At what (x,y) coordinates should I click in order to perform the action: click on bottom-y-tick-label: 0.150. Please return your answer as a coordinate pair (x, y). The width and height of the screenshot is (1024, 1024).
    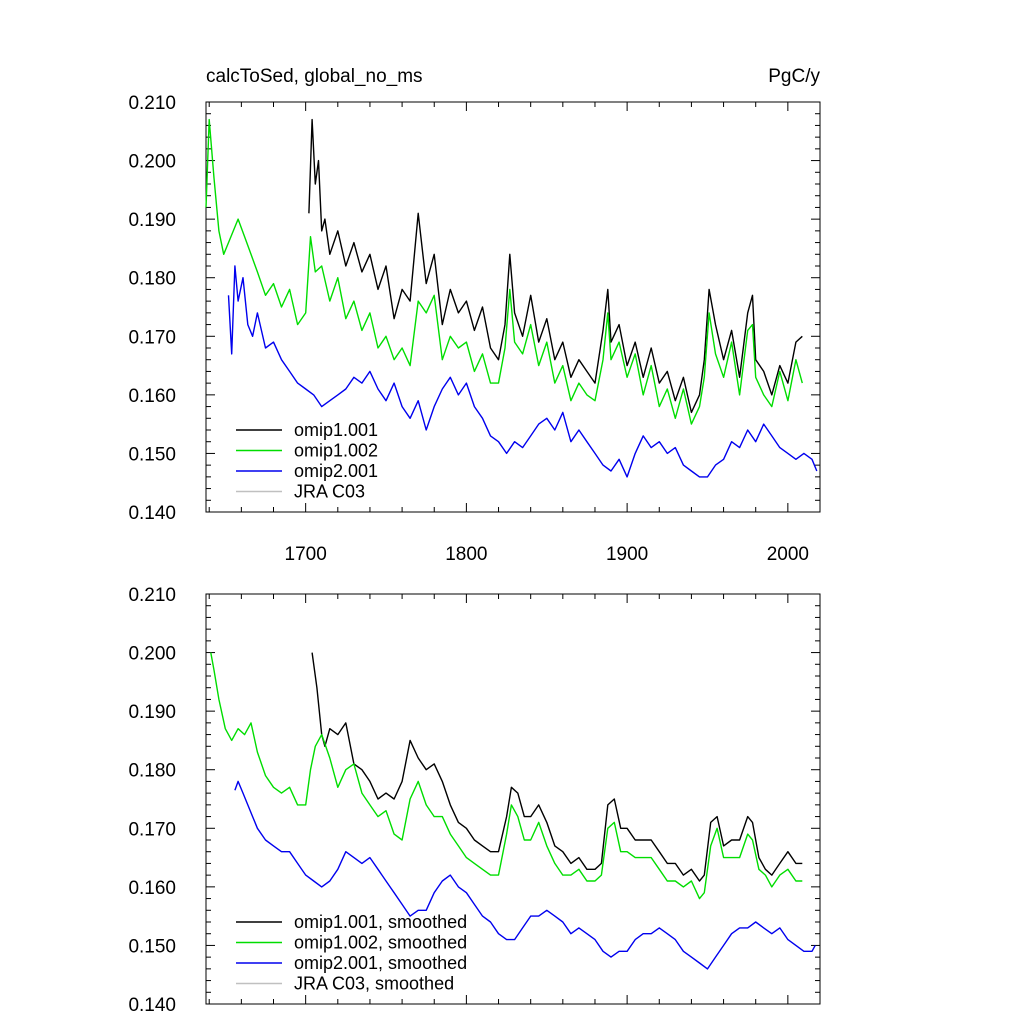
    Looking at the image, I should click on (152, 946).